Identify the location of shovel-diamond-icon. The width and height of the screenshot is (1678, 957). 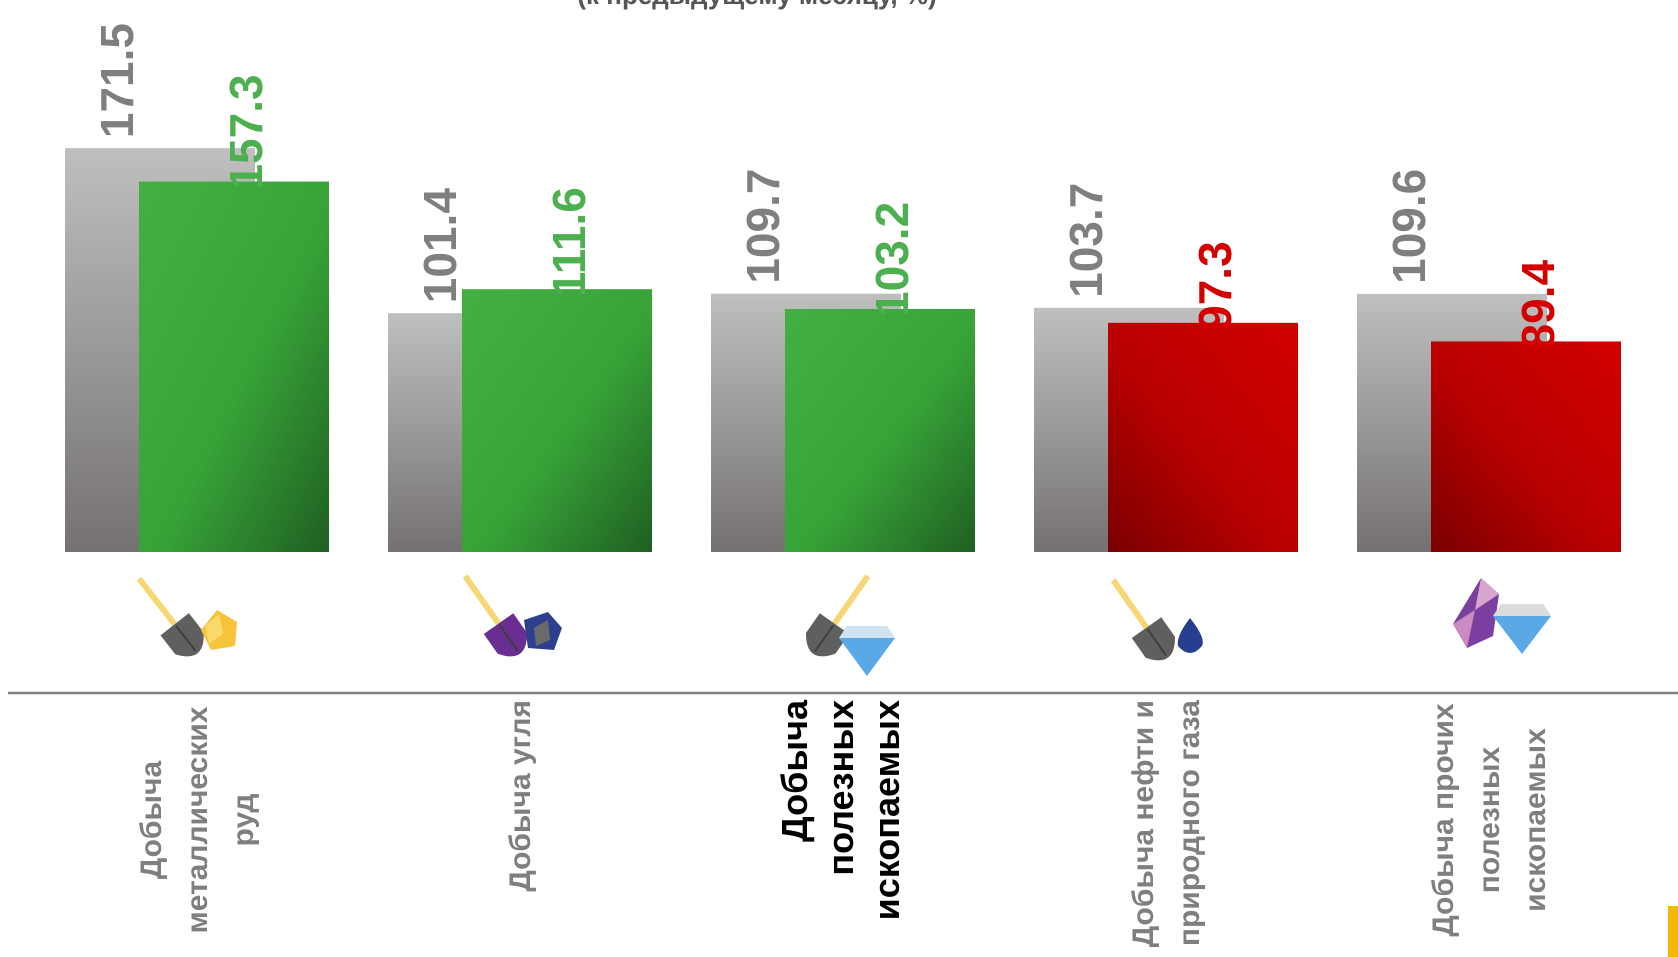
(850, 625).